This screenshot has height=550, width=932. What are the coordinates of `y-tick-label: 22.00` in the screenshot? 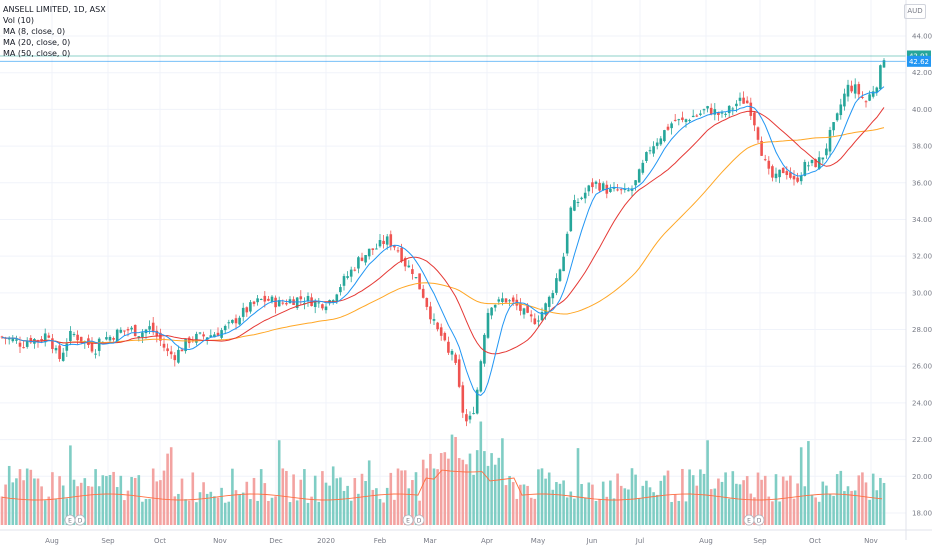 It's located at (922, 440).